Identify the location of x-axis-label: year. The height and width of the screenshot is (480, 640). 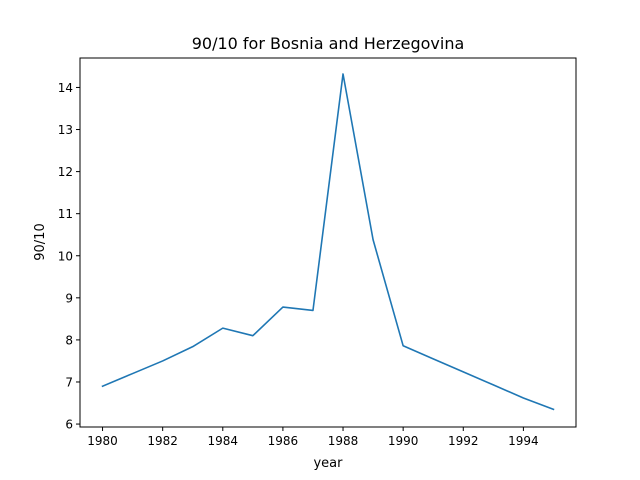
(328, 463).